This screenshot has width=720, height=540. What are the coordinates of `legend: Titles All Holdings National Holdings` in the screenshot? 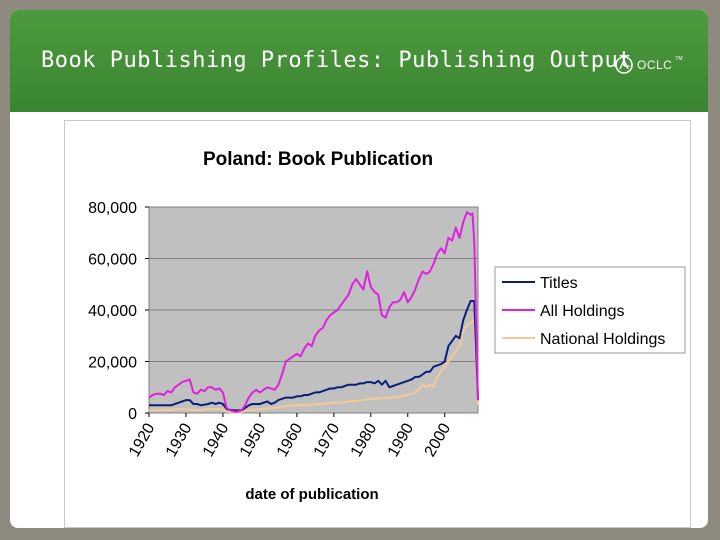 It's located at (590, 310).